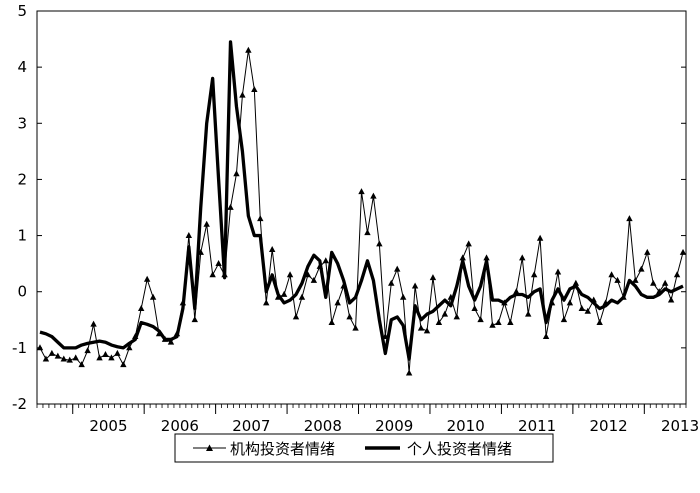  What do you see at coordinates (180, 426) in the screenshot?
I see `x-tick-label: 2006` at bounding box center [180, 426].